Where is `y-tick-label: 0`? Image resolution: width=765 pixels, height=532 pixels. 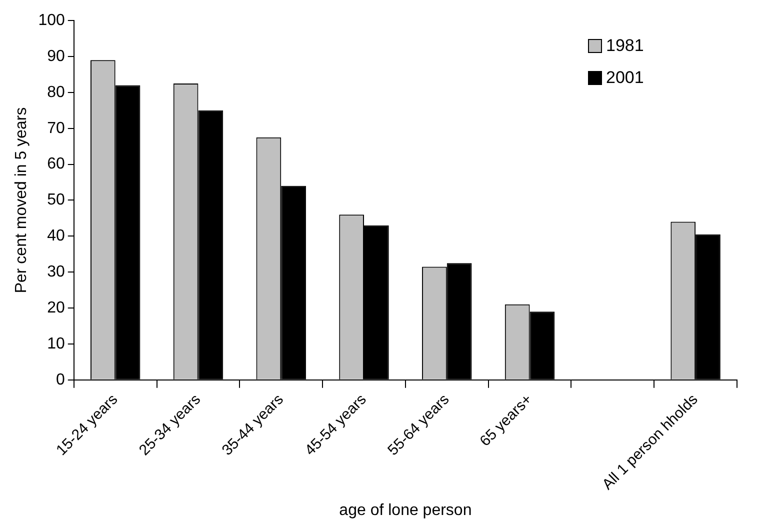
y-tick-label: 0 is located at coordinates (60, 379).